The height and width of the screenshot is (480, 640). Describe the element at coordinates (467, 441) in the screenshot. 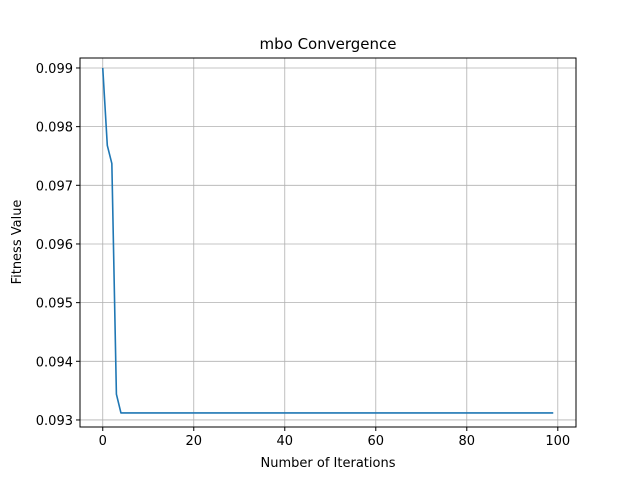

I see `x-tick-label: 80` at that location.